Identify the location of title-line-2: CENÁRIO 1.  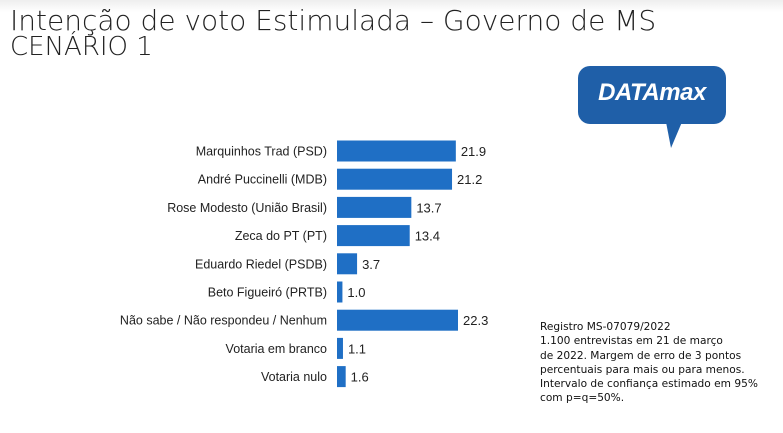
(81, 47).